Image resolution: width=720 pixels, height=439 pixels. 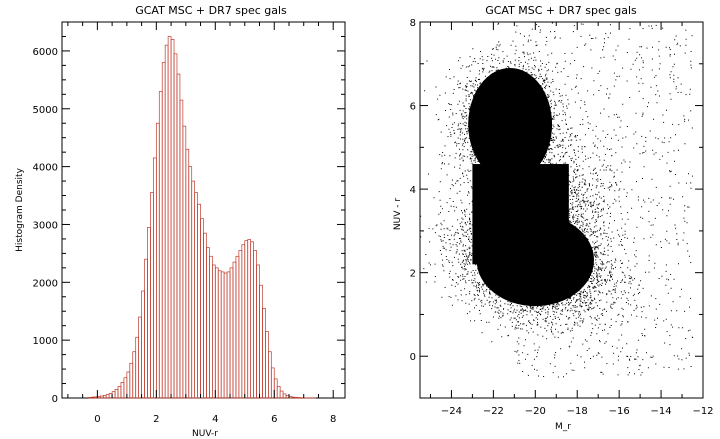 I want to click on histogram-y-tick-label: 0, so click(x=55, y=399).